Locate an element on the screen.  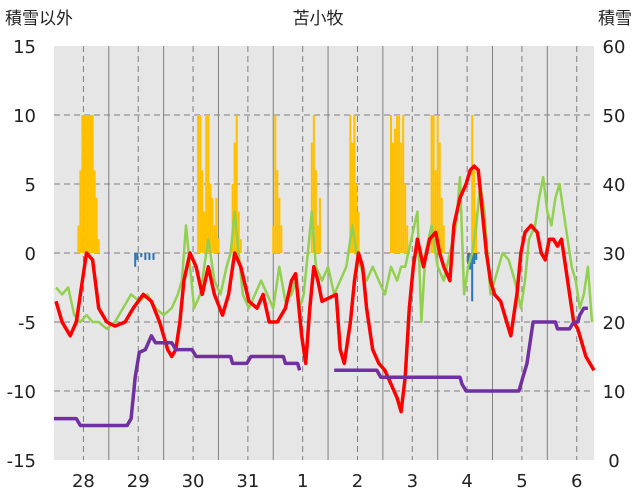
x-tick-label: 5 is located at coordinates (521, 481).